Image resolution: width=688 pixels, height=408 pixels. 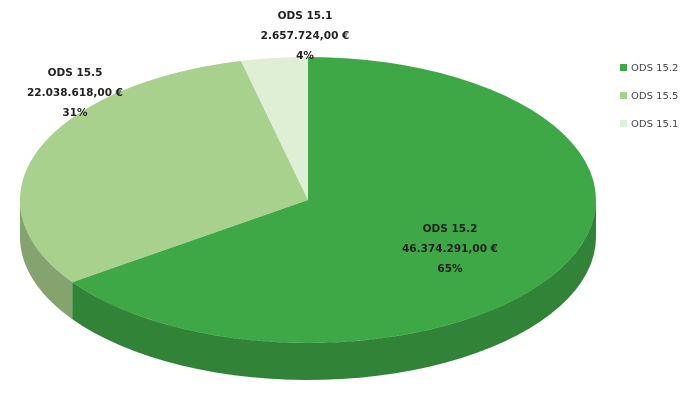 I want to click on slice-value-label: 46.374.291,00 €, so click(x=450, y=249).